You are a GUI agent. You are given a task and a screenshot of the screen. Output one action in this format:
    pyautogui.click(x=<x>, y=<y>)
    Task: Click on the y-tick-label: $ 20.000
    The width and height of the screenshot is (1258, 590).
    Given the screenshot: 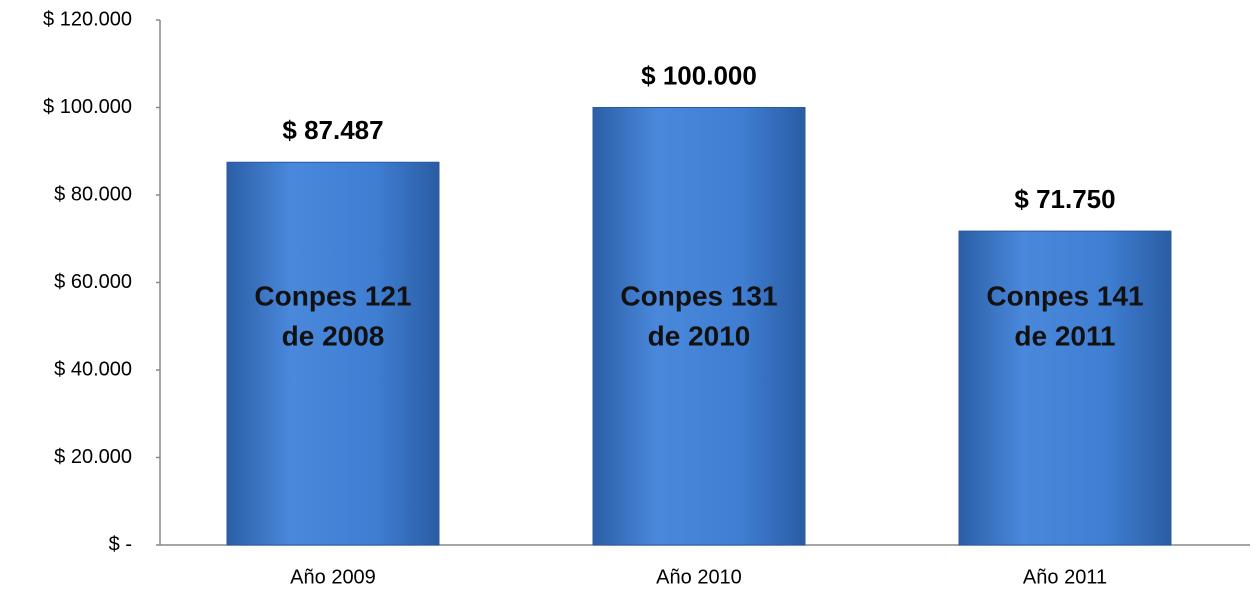 What is the action you would take?
    pyautogui.click(x=93, y=457)
    